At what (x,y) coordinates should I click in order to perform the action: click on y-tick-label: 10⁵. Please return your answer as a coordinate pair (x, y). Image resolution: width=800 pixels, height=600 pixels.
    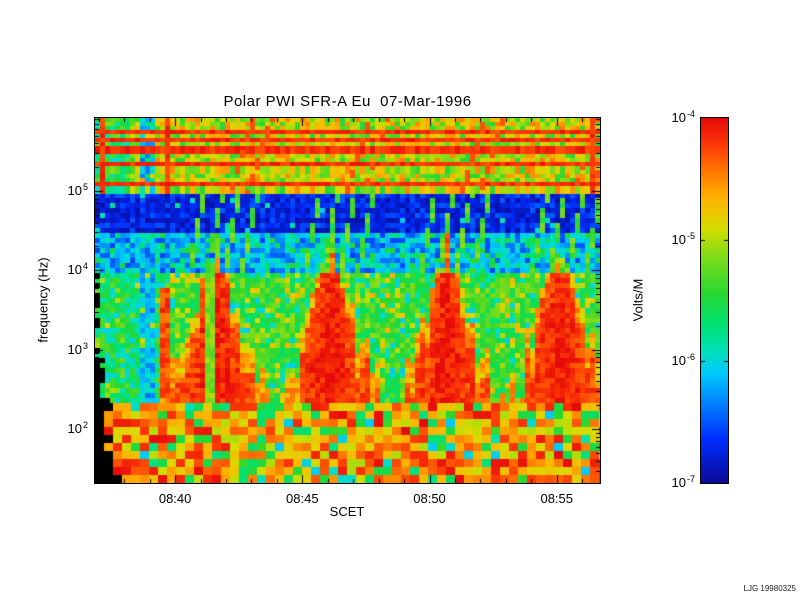
    Looking at the image, I should click on (77, 190).